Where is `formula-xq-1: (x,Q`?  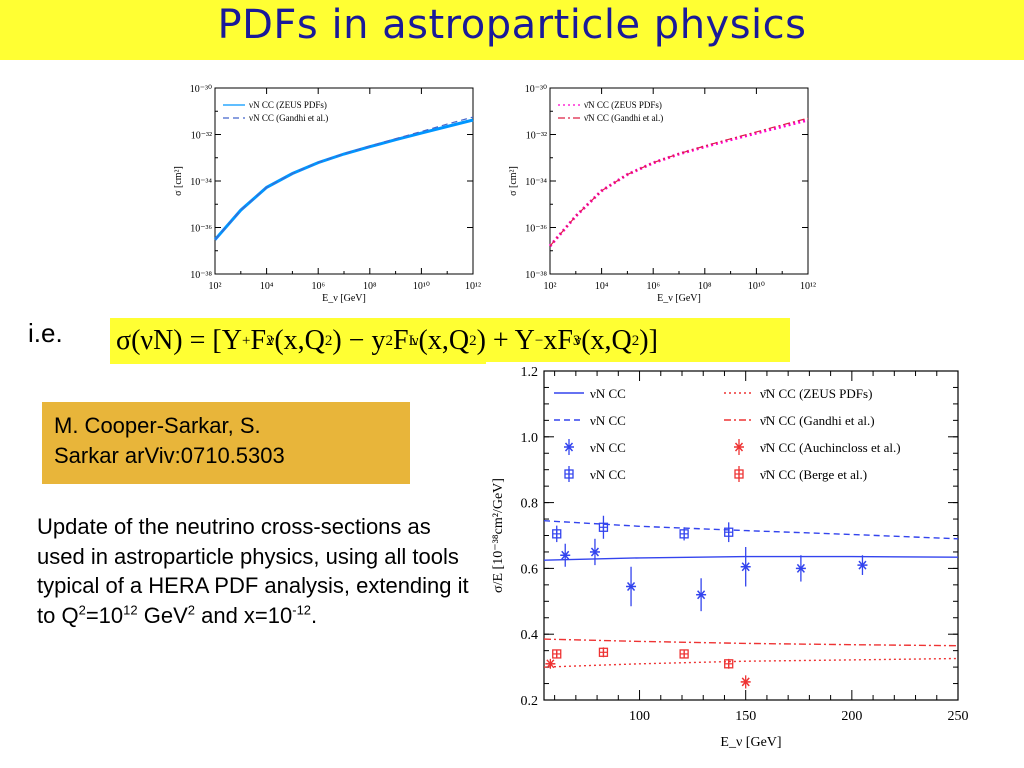
formula-xq-1: (x,Q is located at coordinates (299, 340).